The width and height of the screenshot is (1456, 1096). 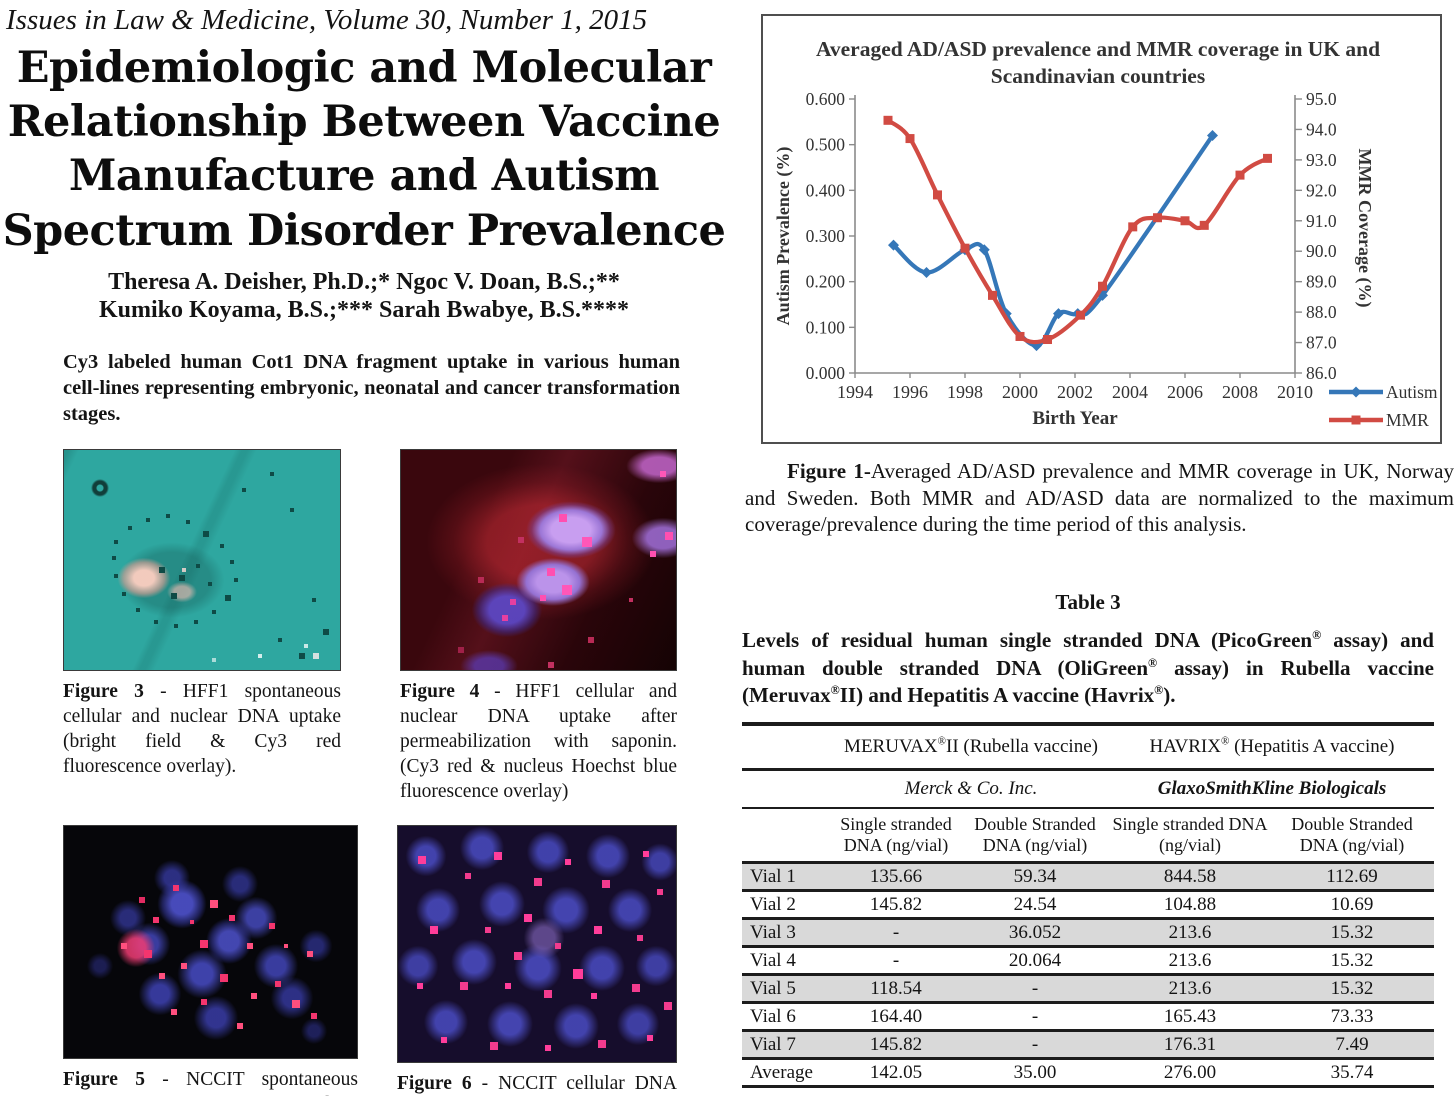 I want to click on x-axis-label: Birth Year, so click(x=1075, y=418).